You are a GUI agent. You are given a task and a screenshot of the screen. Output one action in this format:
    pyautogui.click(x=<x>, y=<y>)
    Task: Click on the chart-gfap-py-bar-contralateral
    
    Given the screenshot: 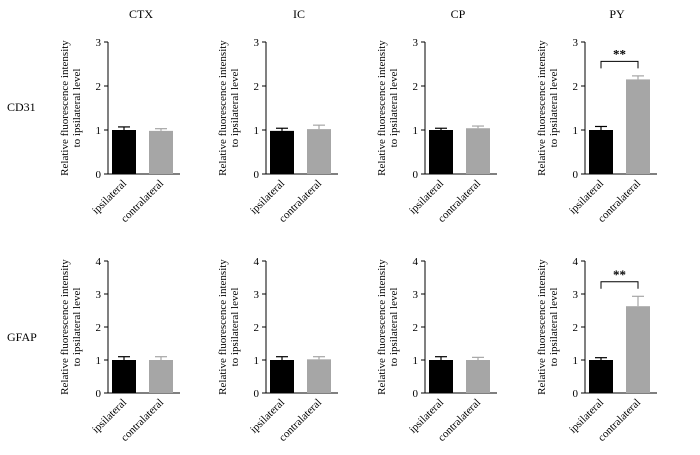 What is the action you would take?
    pyautogui.click(x=638, y=349)
    